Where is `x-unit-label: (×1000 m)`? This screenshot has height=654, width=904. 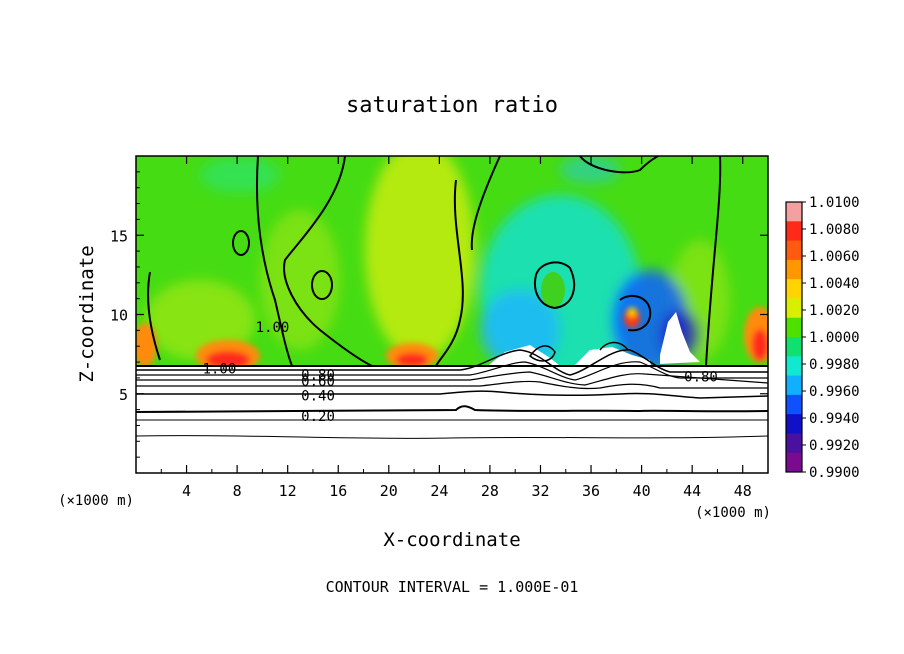 x-unit-label: (×1000 m) is located at coordinates (733, 513).